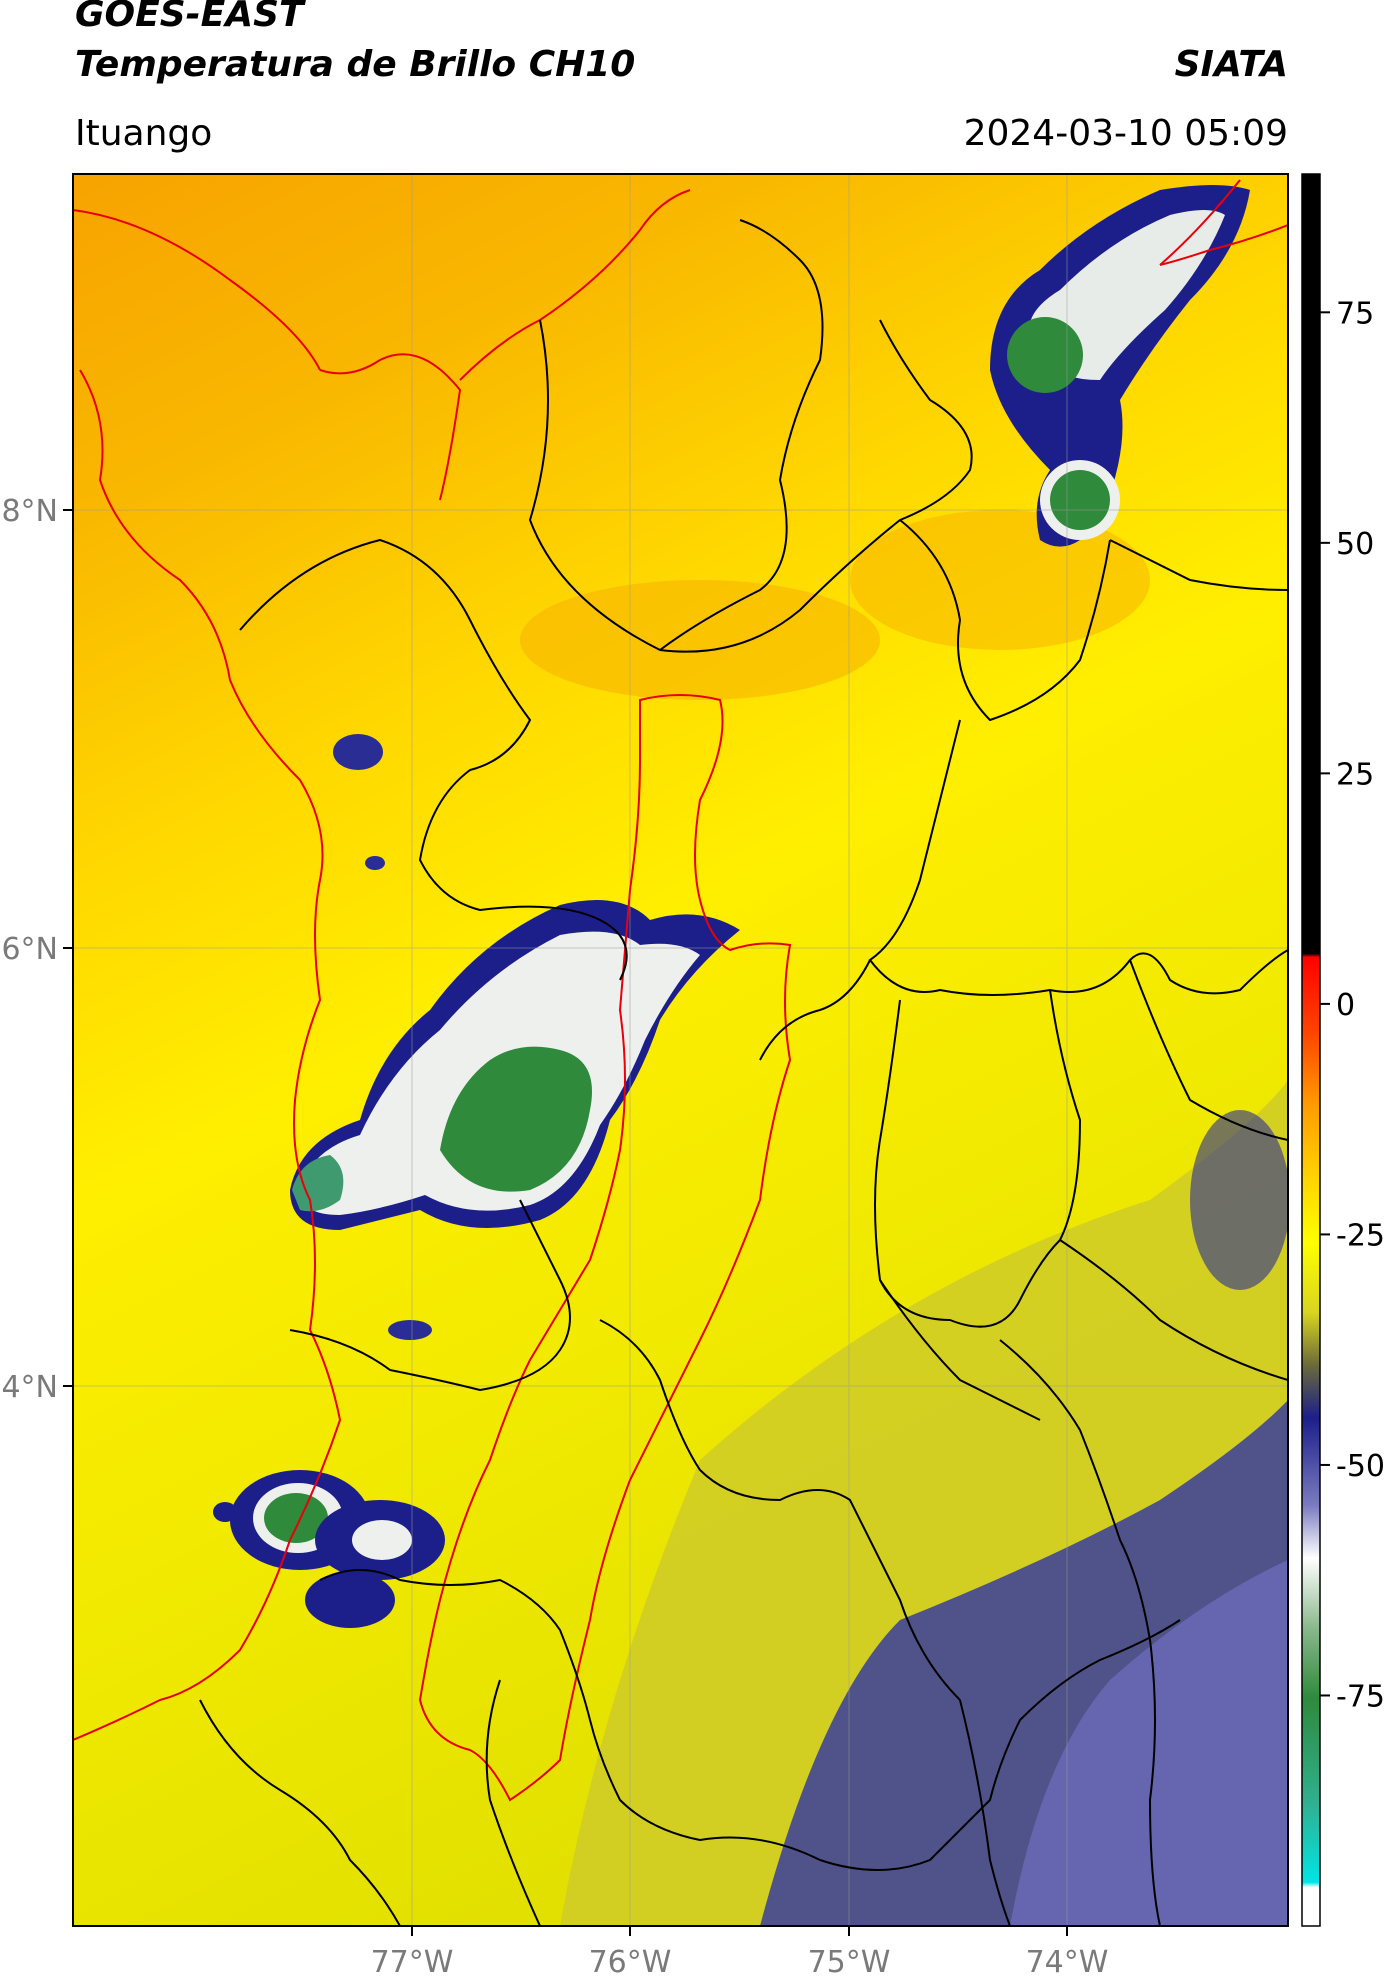  I want to click on country-border-northeast, so click(1223, 222).